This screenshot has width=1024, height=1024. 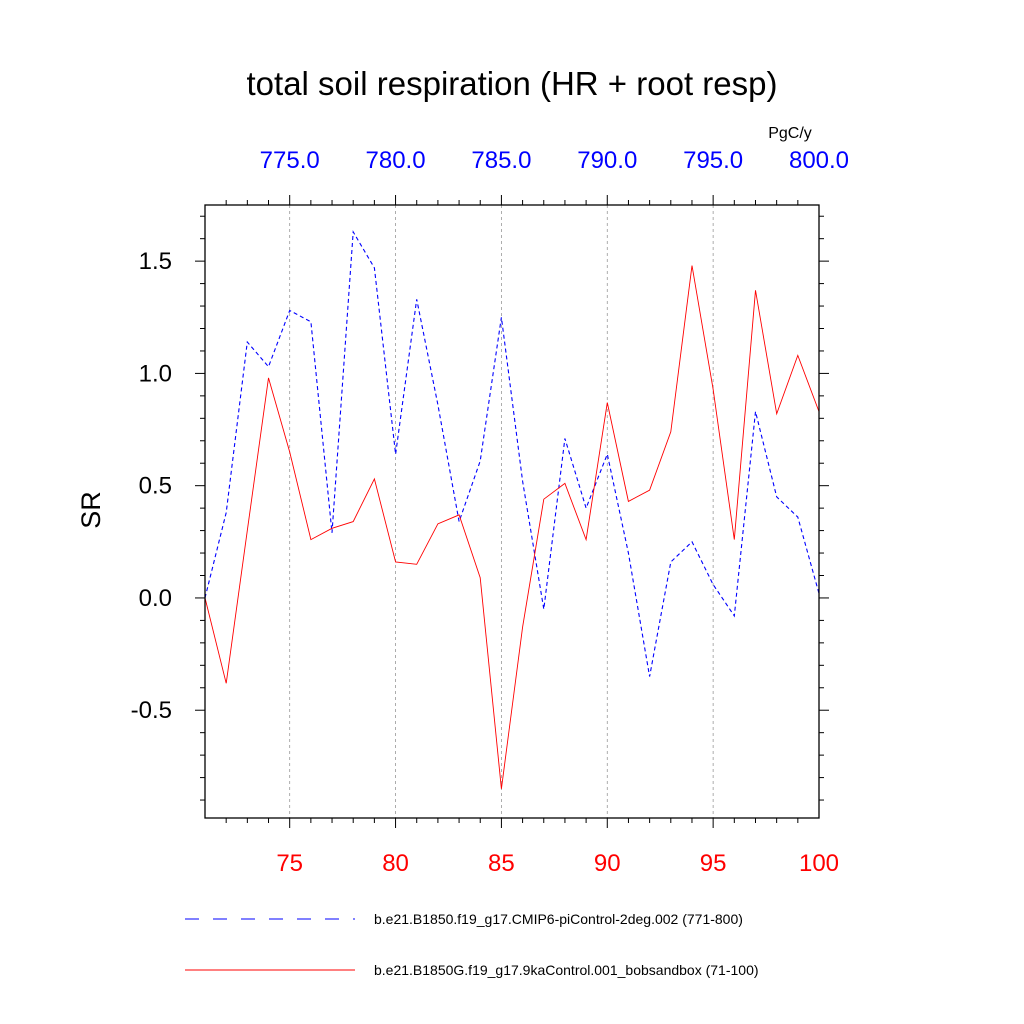 I want to click on x-tick-label-top: 790.0, so click(x=607, y=160).